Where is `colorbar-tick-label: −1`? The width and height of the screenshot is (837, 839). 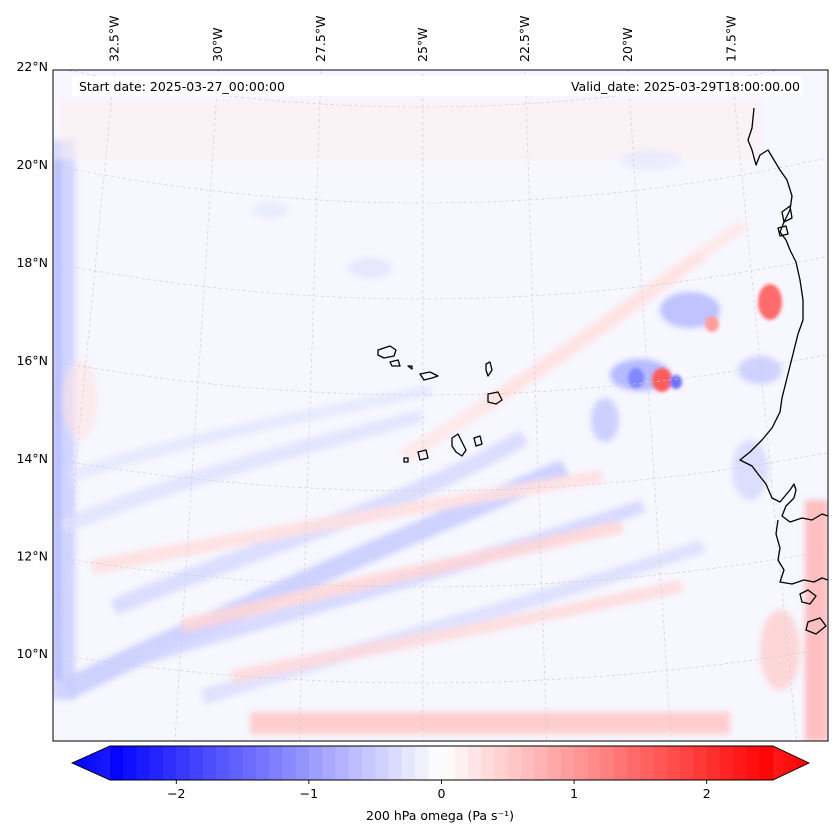
colorbar-tick-label: −1 is located at coordinates (309, 793).